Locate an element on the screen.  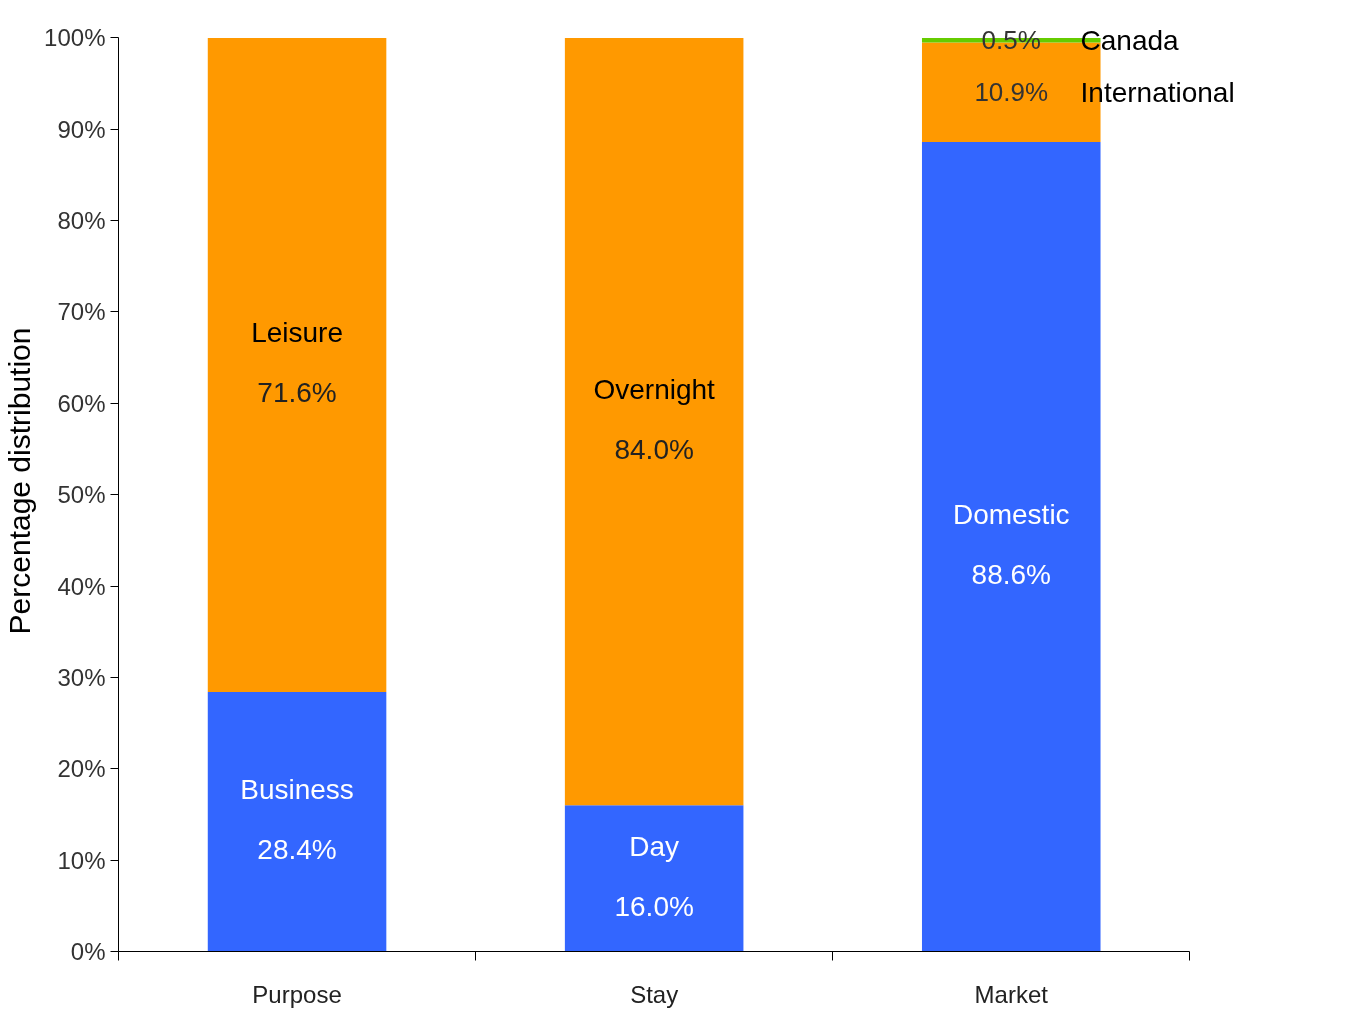
y-tick-label: 70% is located at coordinates (81, 312).